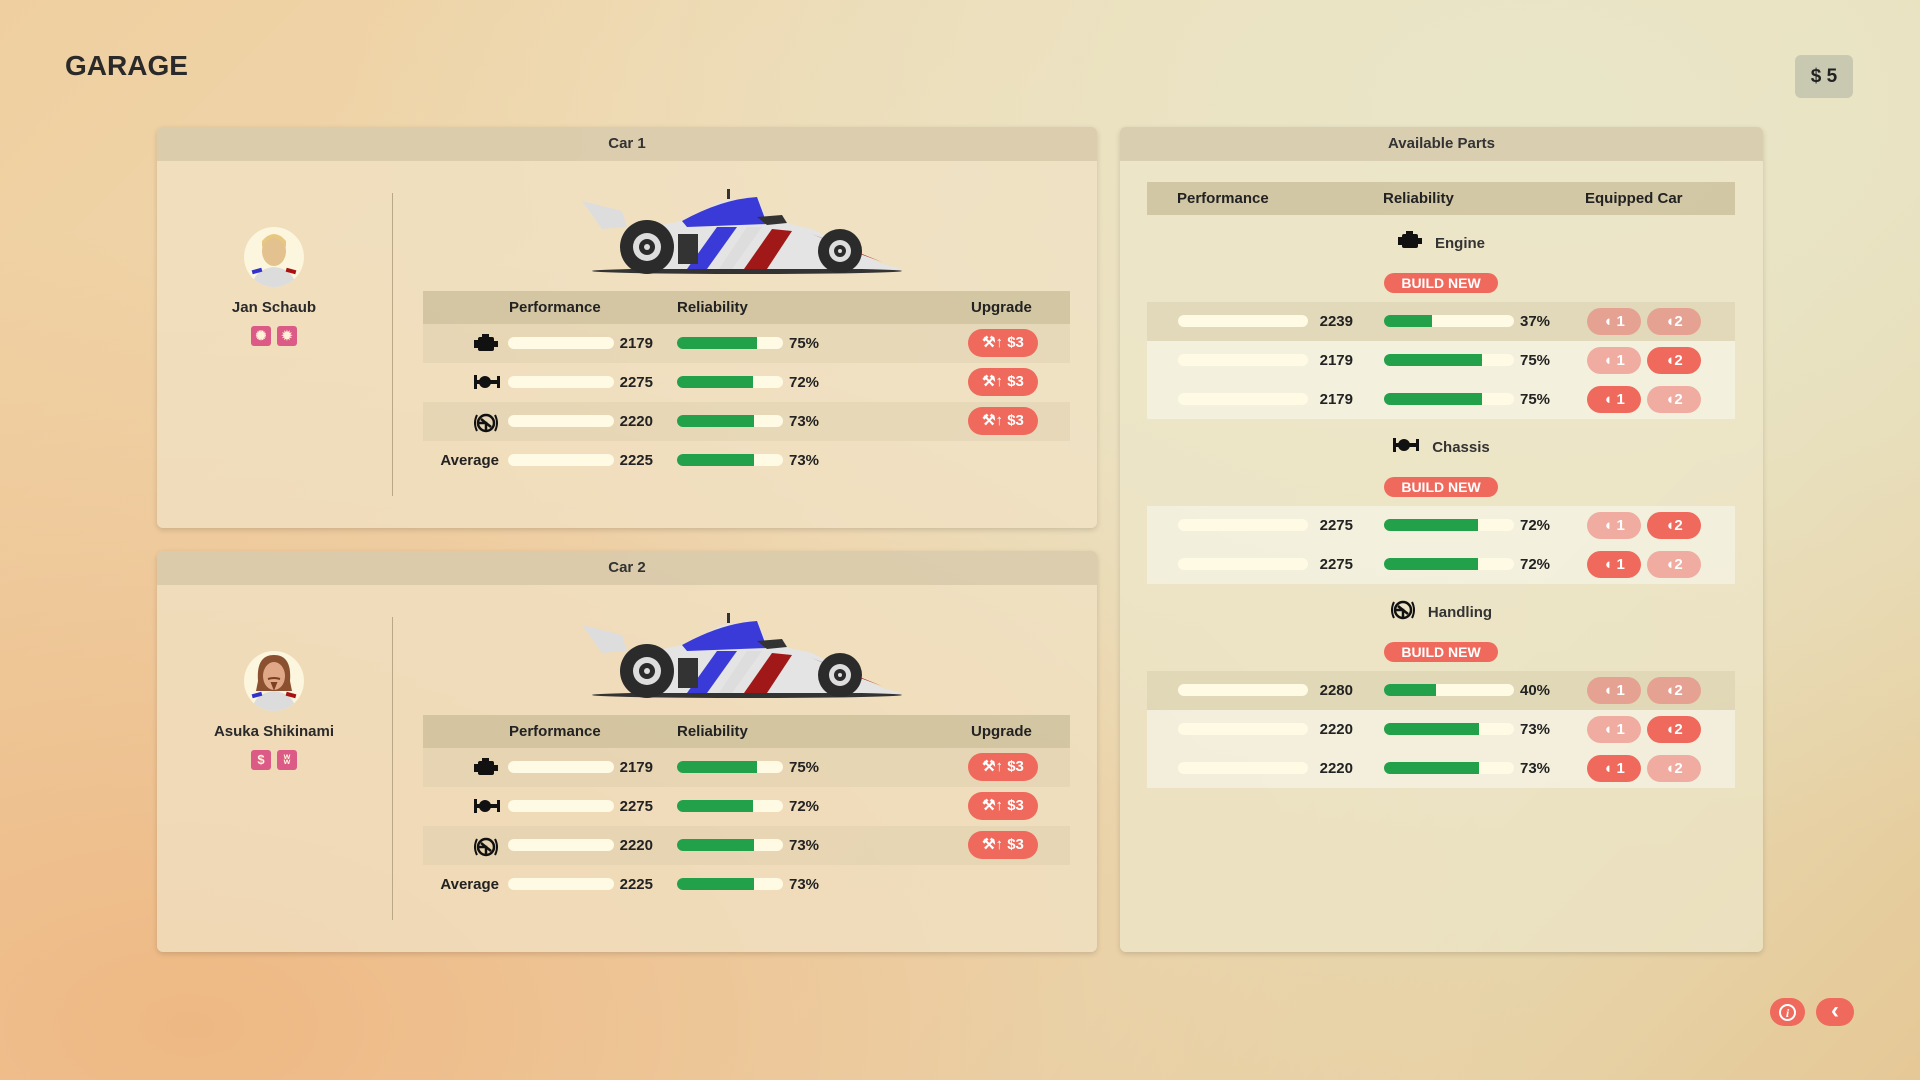  Describe the element at coordinates (1001, 307) in the screenshot. I see `col-upgrade: Upgrade` at that location.